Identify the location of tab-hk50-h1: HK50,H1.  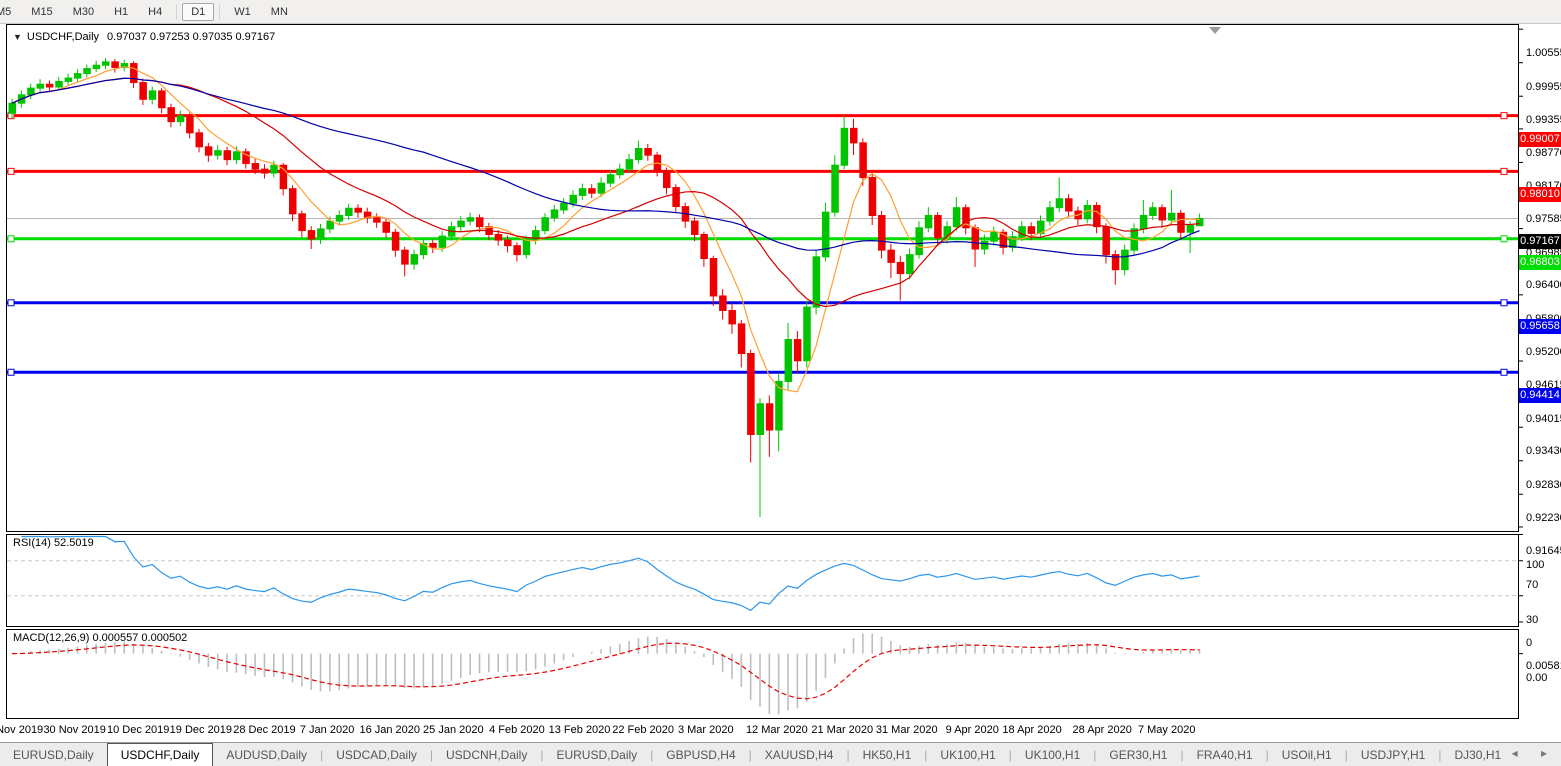
(887, 755).